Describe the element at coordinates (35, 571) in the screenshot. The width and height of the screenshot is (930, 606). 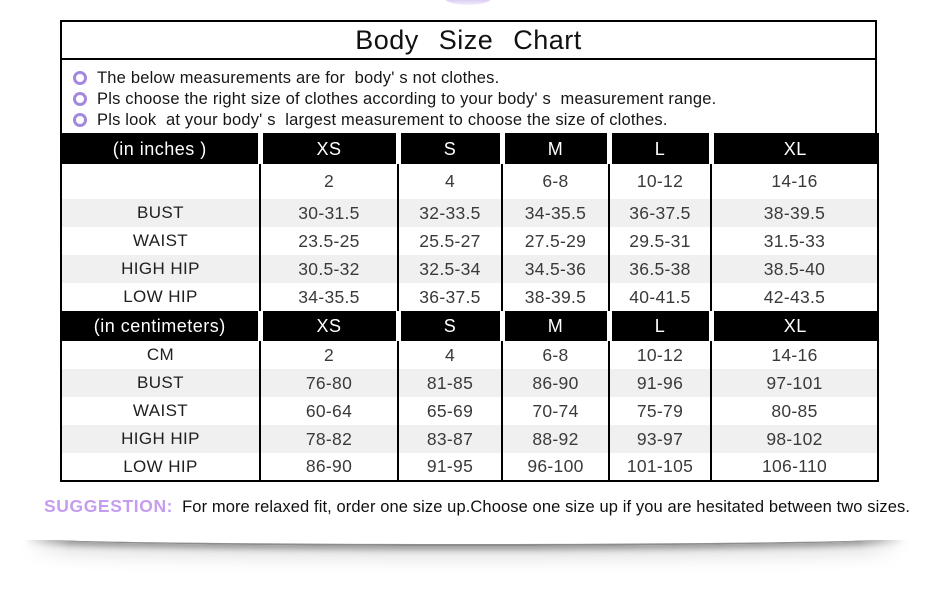
I see `shadow-fade-left` at that location.